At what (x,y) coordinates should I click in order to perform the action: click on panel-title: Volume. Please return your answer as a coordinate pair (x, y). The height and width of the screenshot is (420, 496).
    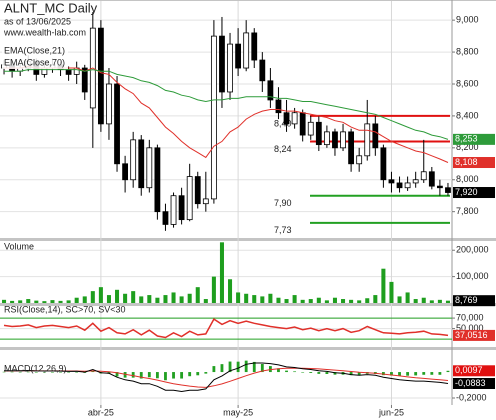
    Looking at the image, I should click on (19, 246).